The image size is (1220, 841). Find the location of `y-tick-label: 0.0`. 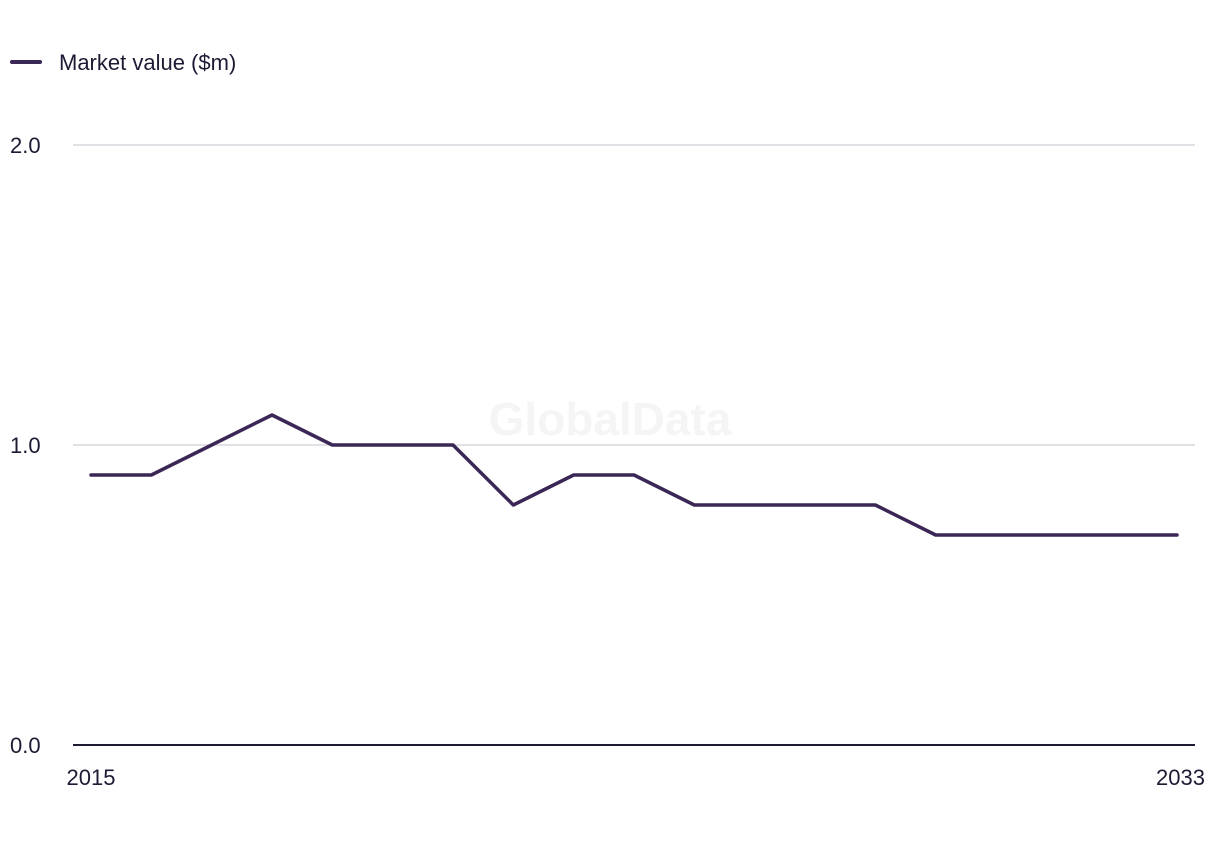

y-tick-label: 0.0 is located at coordinates (25, 745).